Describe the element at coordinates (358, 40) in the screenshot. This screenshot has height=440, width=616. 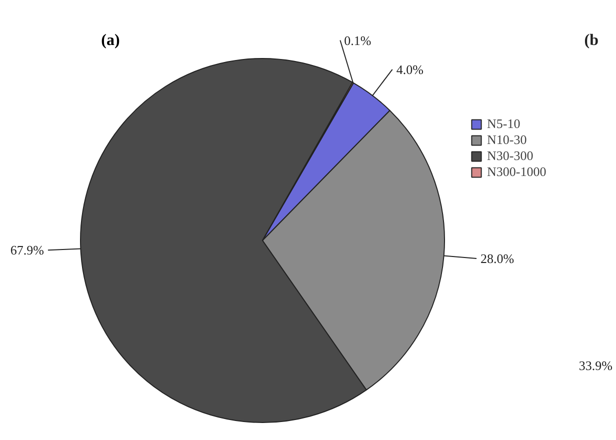
I see `data-label: 0.1%` at that location.